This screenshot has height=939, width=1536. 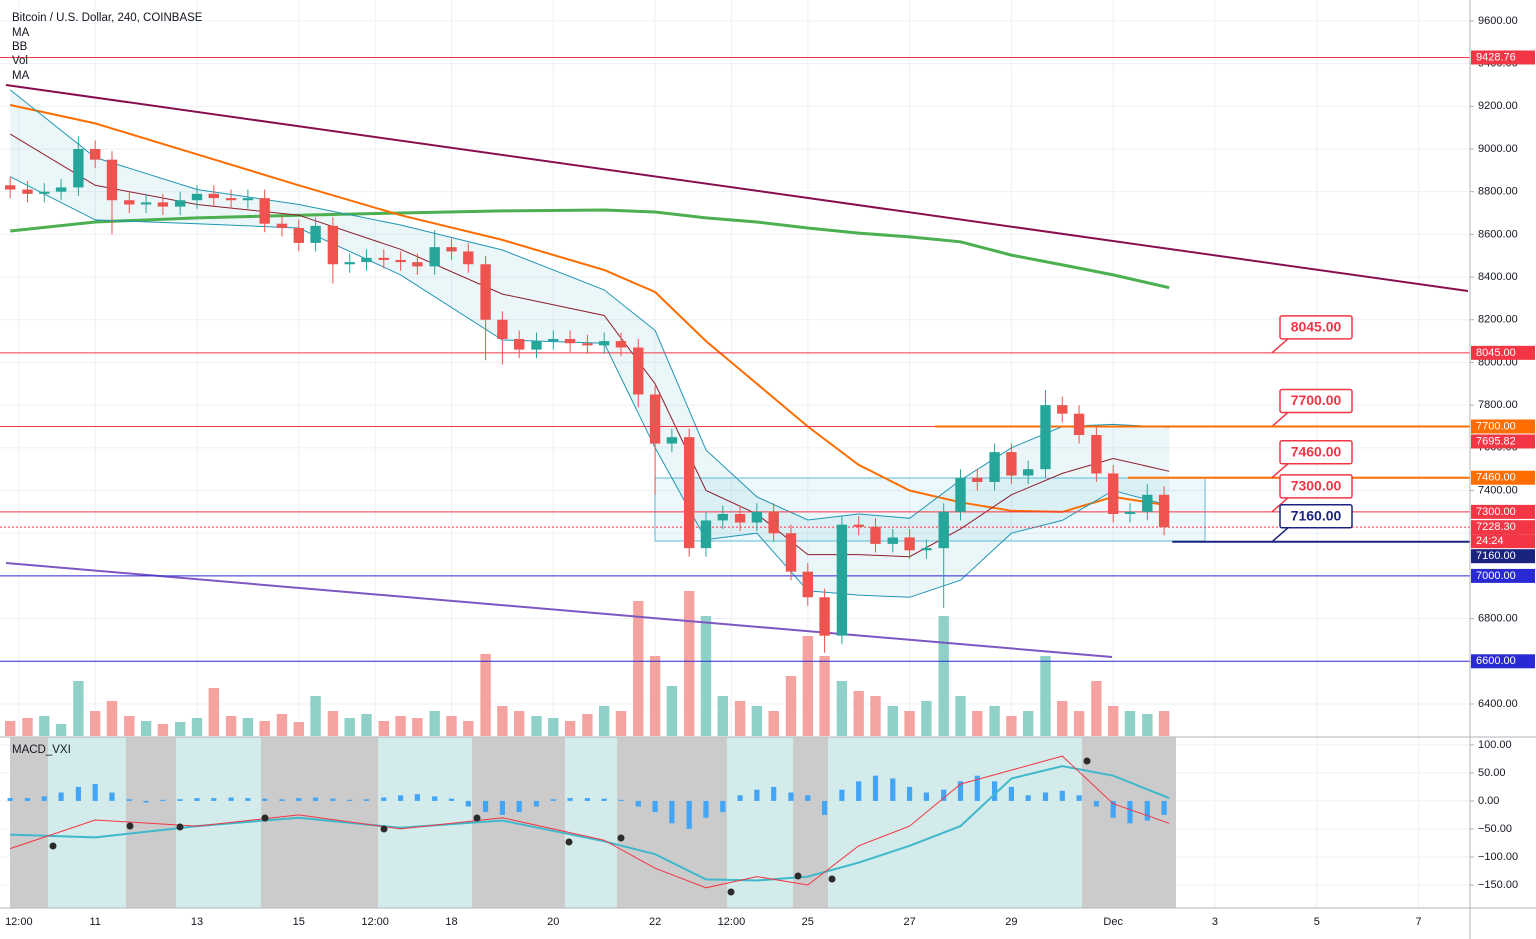 I want to click on symbol-title: Bitcoin / U.S. Dollar, 240, COINBASE, so click(x=107, y=18).